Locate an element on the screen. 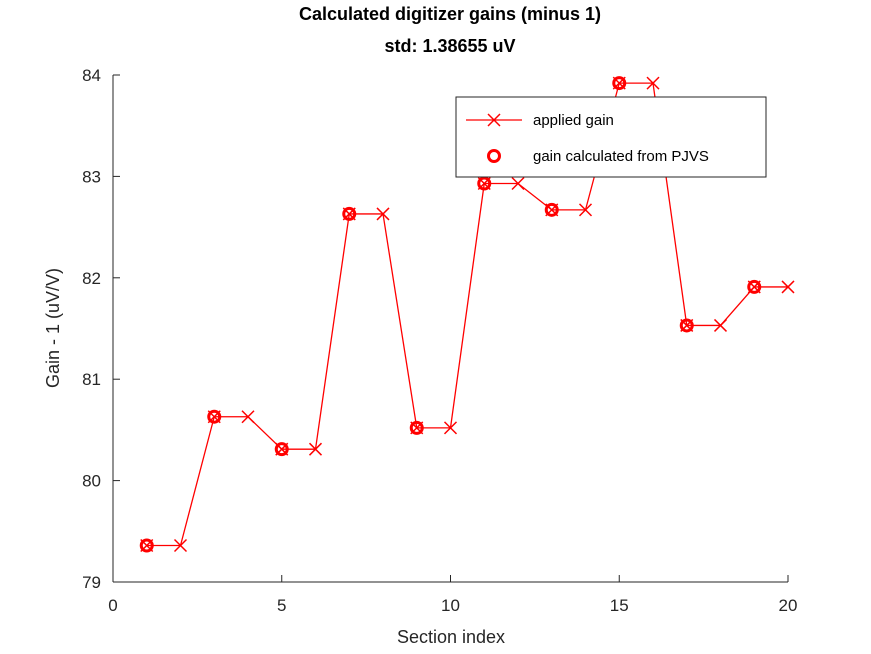 The image size is (871, 654). legend-swatch-circle is located at coordinates (494, 156).